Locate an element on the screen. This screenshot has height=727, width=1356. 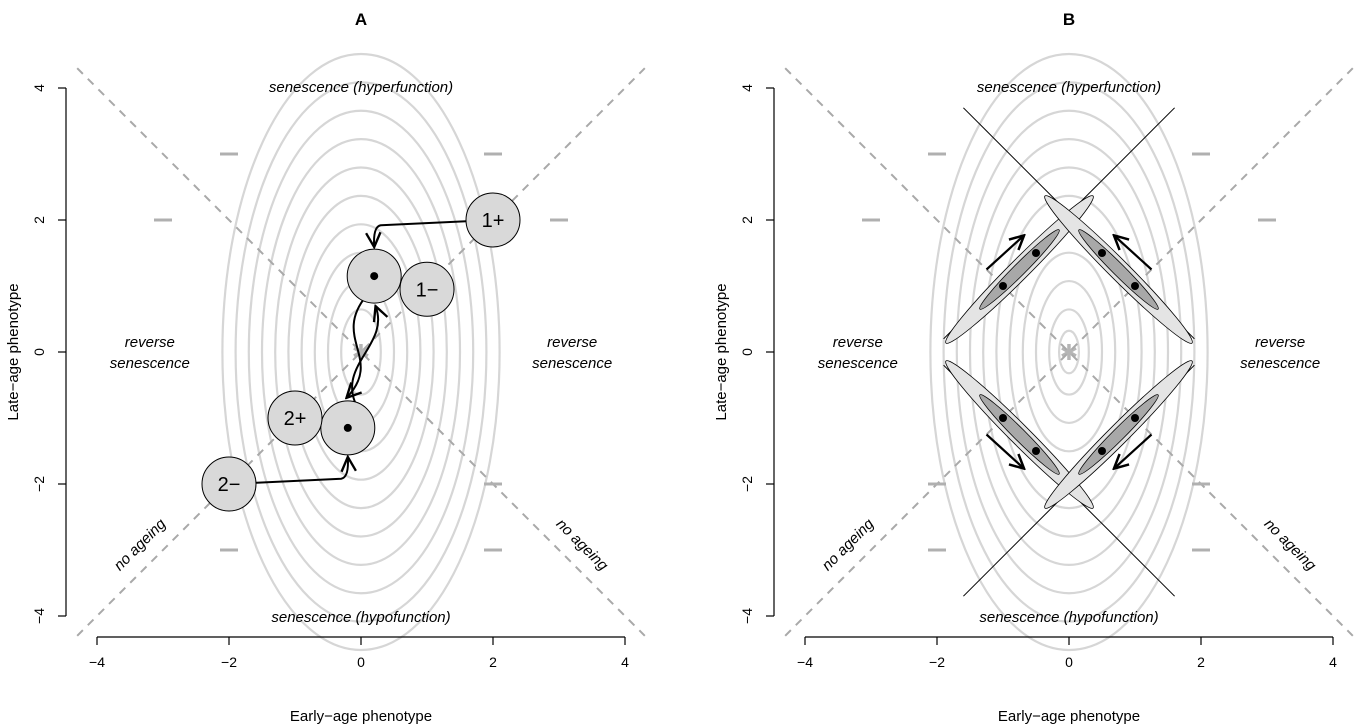
constraint-lines is located at coordinates (1069, 352).